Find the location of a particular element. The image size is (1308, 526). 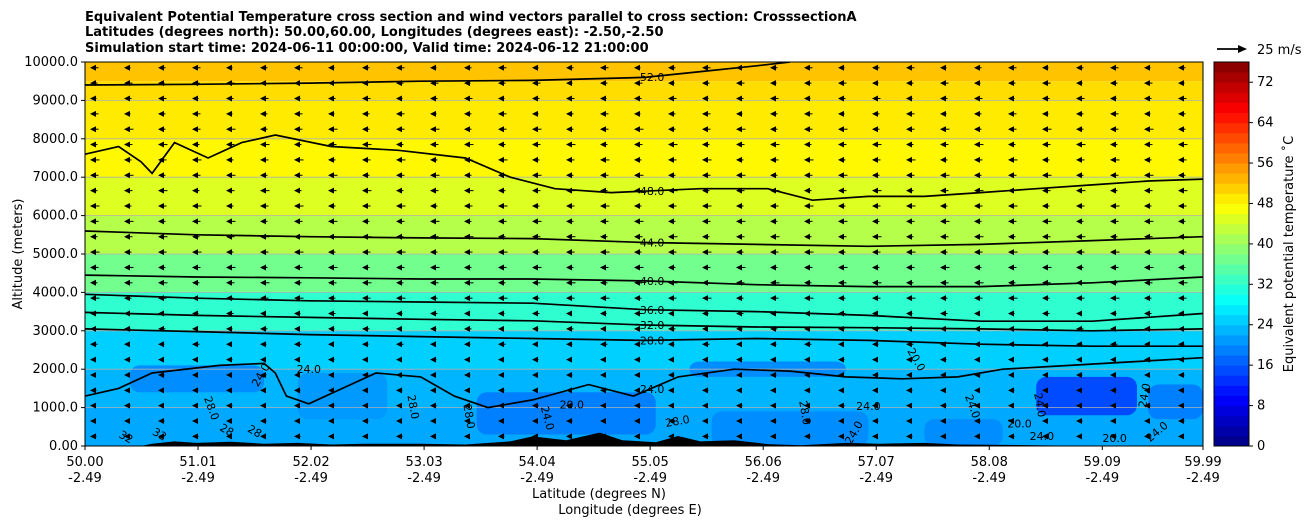

colorbar-frame is located at coordinates (1231, 254).